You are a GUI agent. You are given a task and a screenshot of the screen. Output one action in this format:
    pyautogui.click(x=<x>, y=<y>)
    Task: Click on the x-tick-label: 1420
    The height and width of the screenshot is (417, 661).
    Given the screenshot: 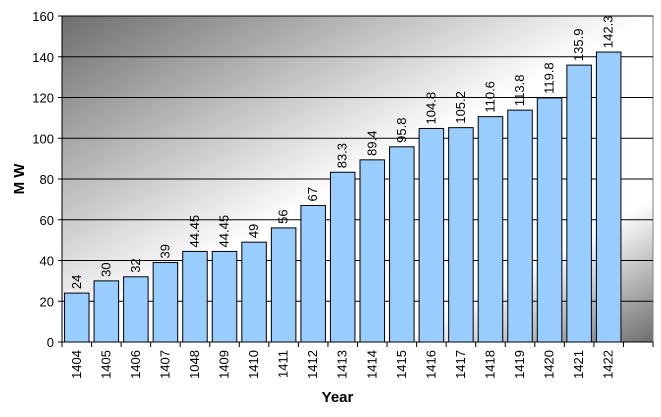 What is the action you would take?
    pyautogui.click(x=549, y=364)
    